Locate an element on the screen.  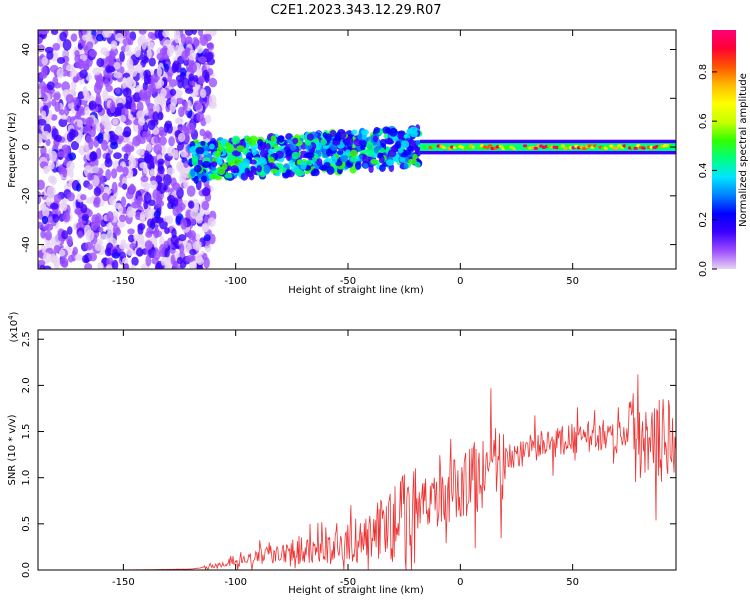
colorbar-tick-label: 0.2 is located at coordinates (703, 220).